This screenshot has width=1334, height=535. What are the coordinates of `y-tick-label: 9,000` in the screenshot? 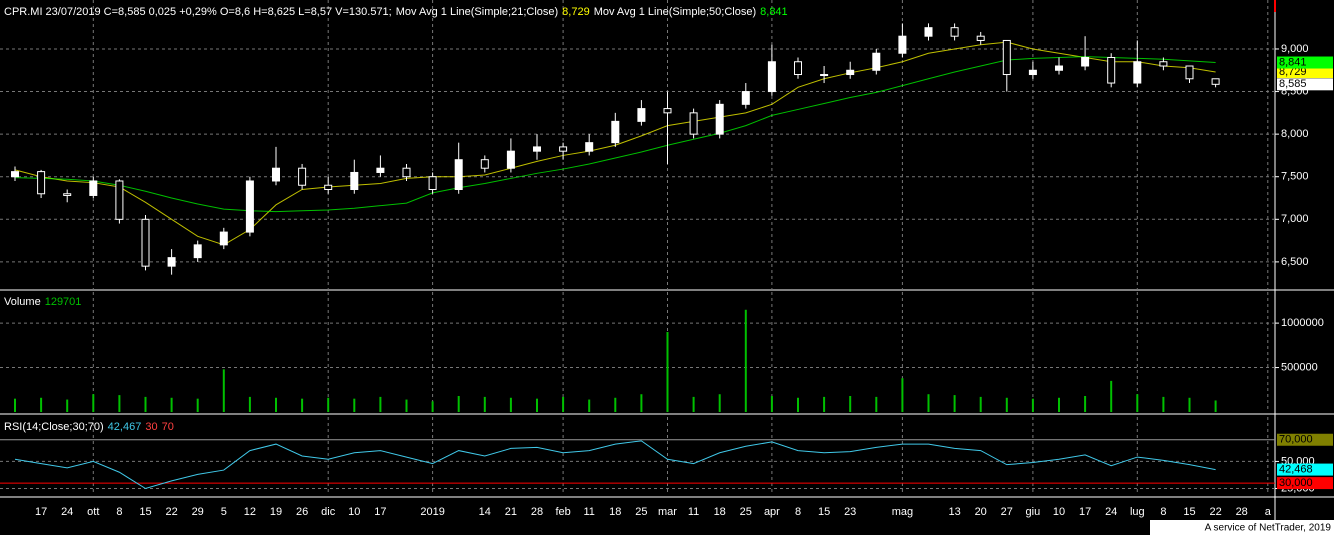 It's located at (1295, 49).